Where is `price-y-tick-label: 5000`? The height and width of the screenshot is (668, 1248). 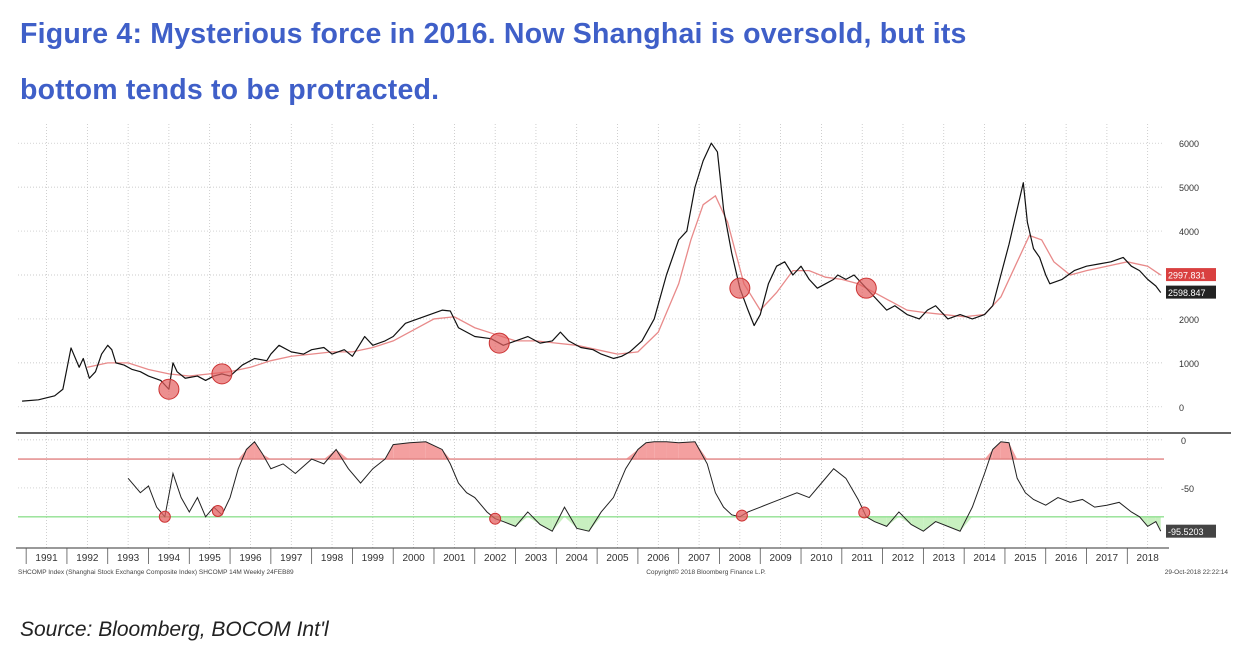 price-y-tick-label: 5000 is located at coordinates (1189, 188).